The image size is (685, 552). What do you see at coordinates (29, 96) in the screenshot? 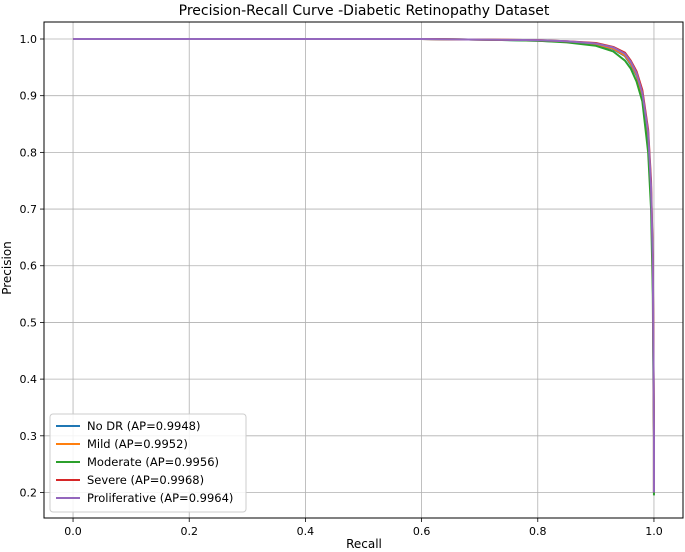
I see `y-tick-label: 0.9` at bounding box center [29, 96].